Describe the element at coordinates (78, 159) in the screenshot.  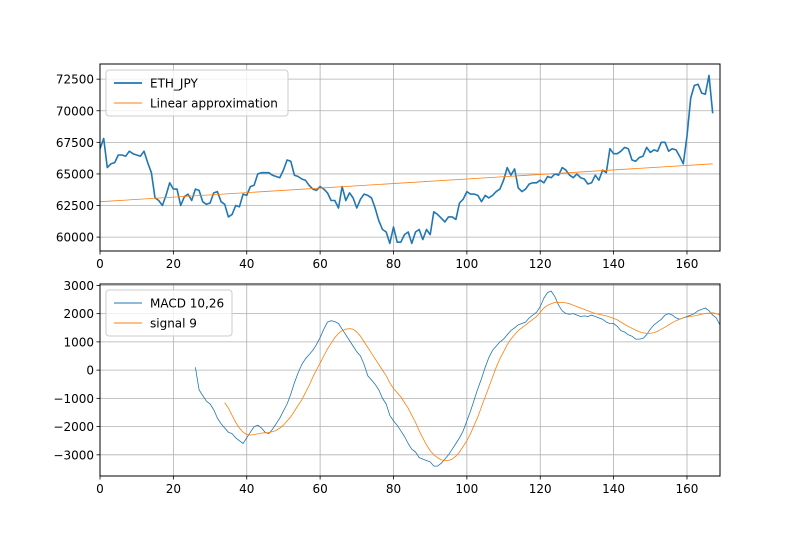
I see `price-y-axis: 60000 62500 65000 67500 70000 72500` at that location.